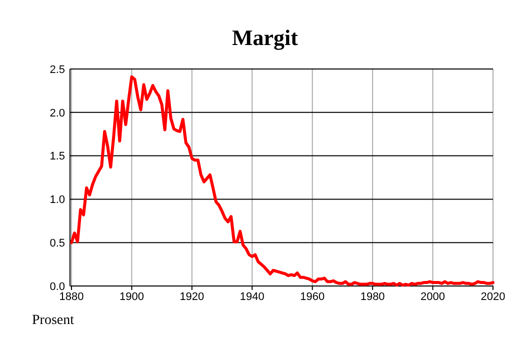  Describe the element at coordinates (53, 320) in the screenshot. I see `y-axis-title: Prosent` at that location.